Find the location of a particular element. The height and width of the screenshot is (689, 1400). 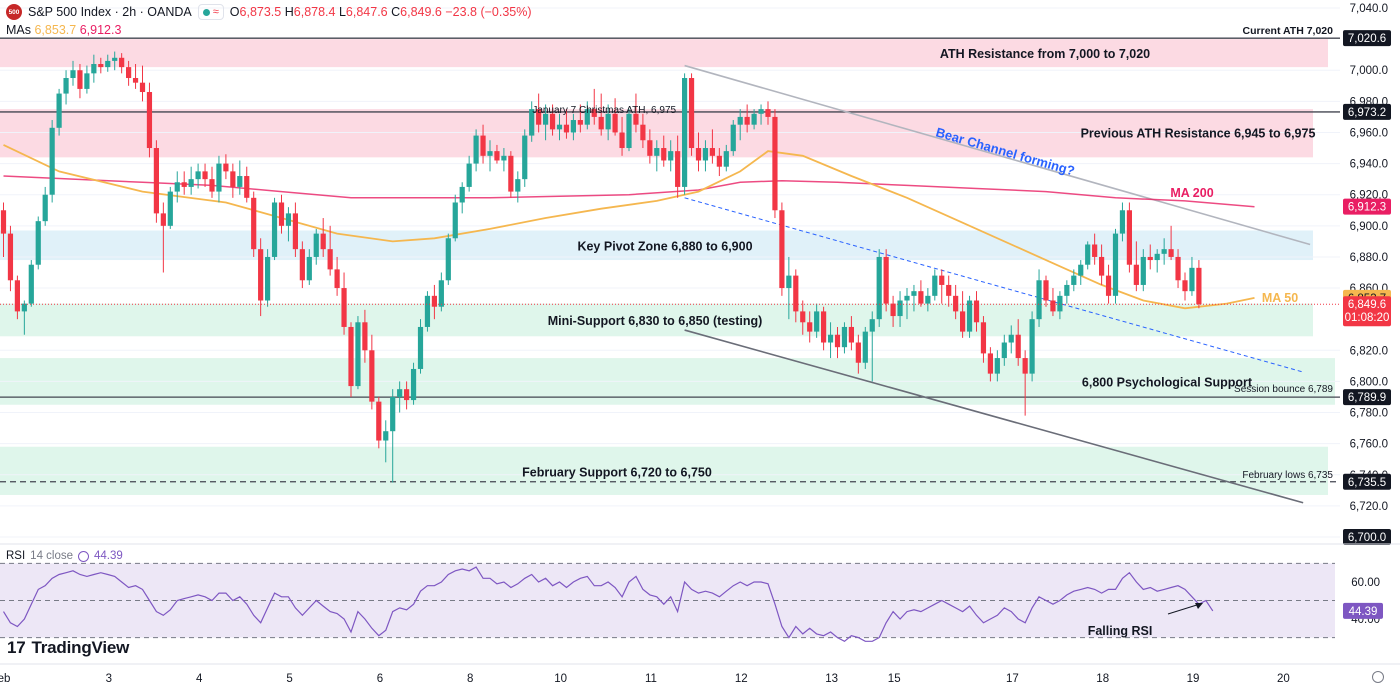

ma200-label: MA 200 is located at coordinates (1191, 193).